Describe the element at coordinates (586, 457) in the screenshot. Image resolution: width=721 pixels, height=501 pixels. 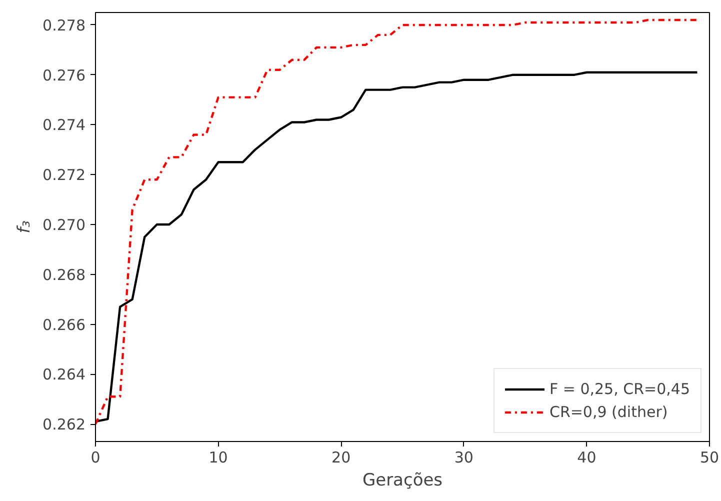
I see `x-tick-label: 40` at that location.